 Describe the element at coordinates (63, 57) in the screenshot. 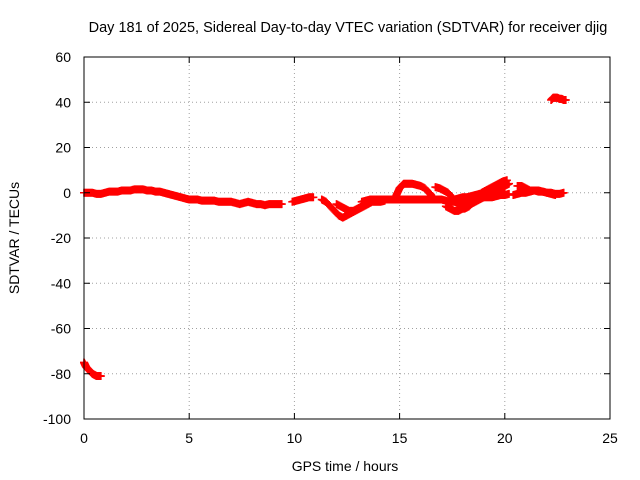

I see `y-tick-label: 60` at that location.